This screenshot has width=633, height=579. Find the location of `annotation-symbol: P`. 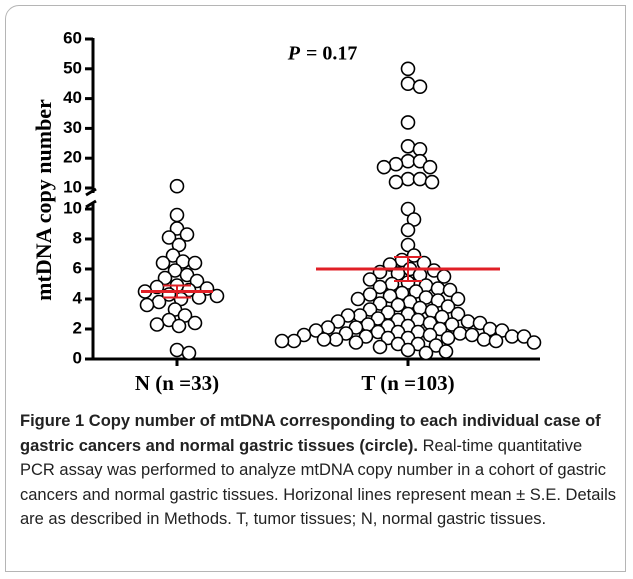

annotation-symbol: P is located at coordinates (294, 54).